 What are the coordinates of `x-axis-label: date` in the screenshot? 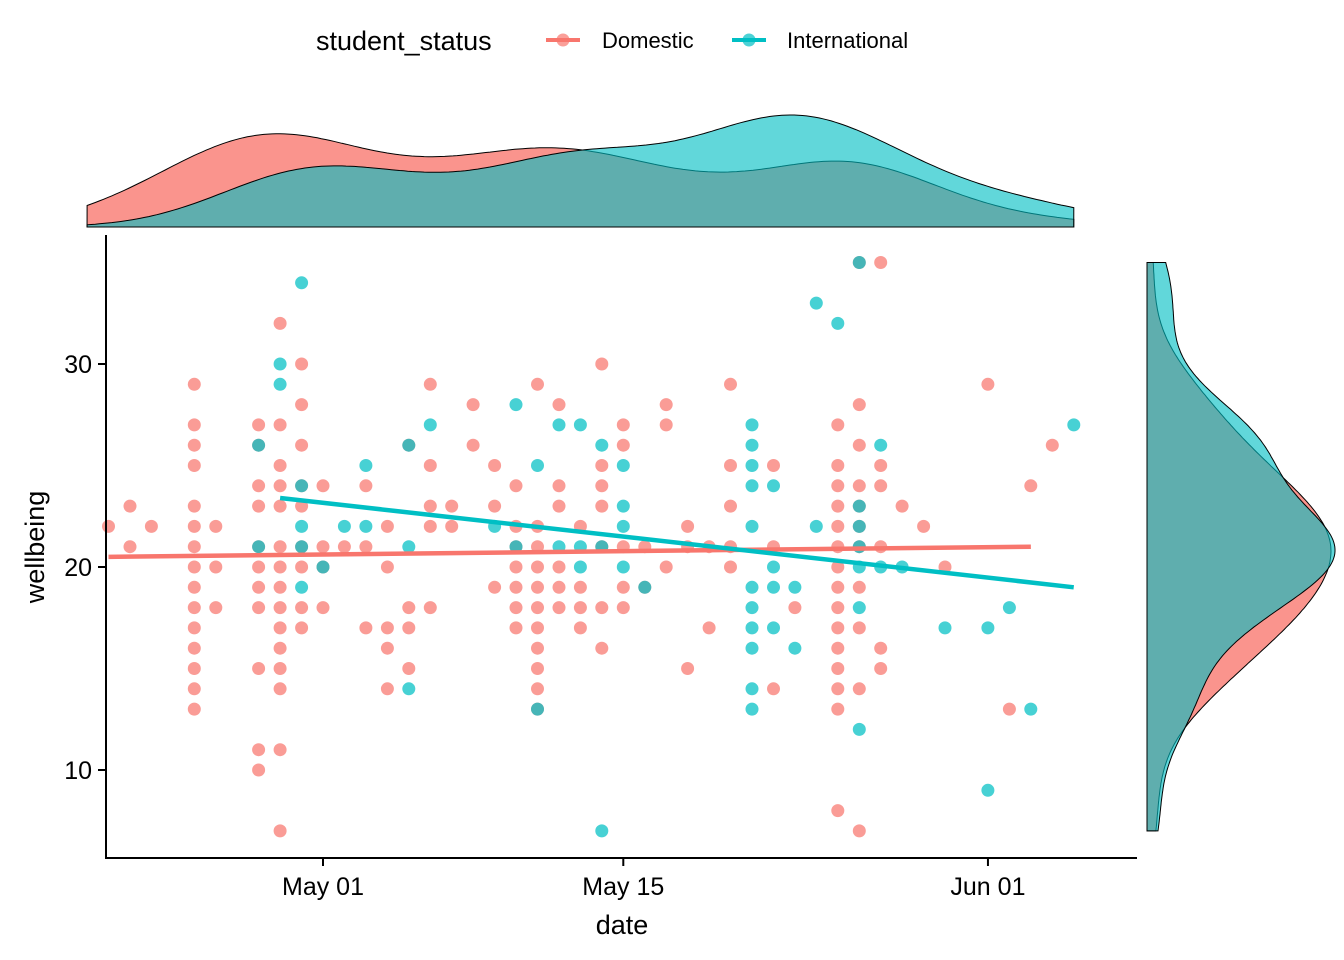 It's located at (622, 925).